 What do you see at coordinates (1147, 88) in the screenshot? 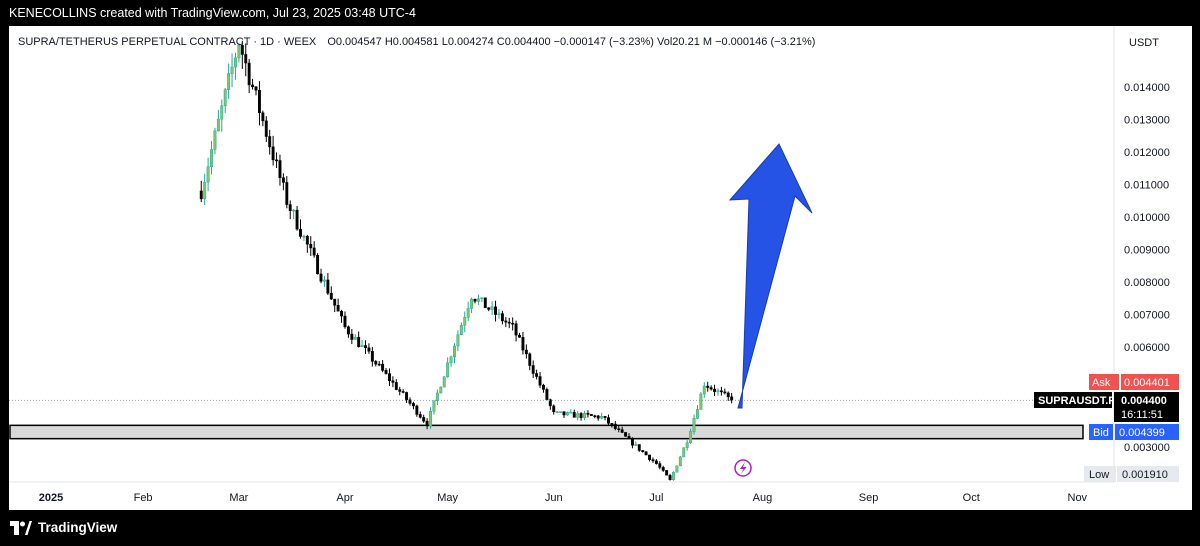
I see `y-tick-label: 0.014000` at bounding box center [1147, 88].